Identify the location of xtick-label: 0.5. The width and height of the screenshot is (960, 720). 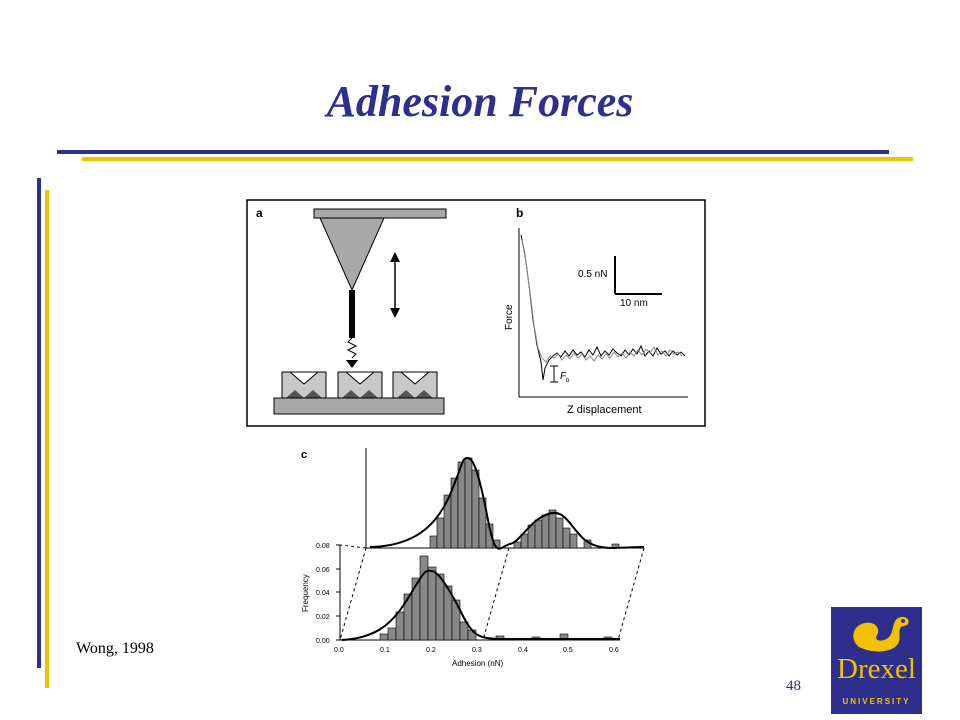
(568, 650).